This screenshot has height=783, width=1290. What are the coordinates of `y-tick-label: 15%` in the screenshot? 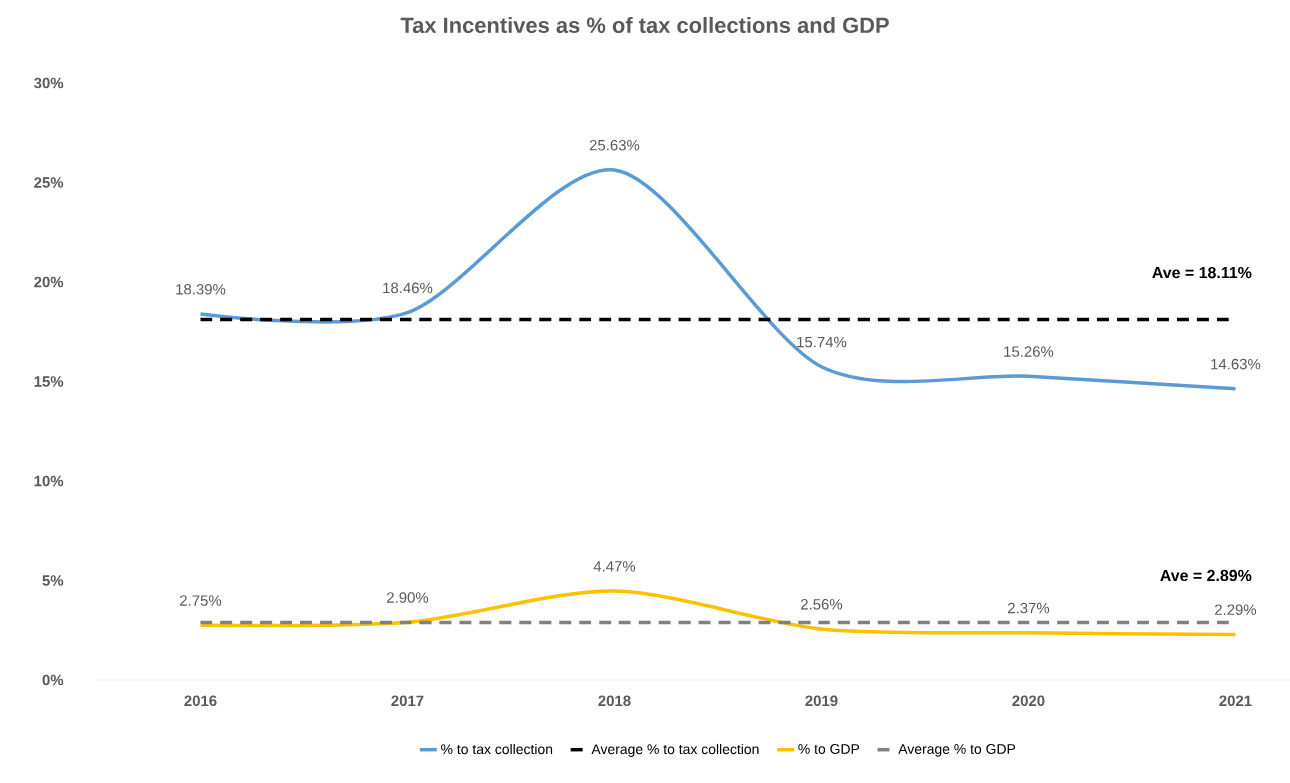 It's located at (49, 381).